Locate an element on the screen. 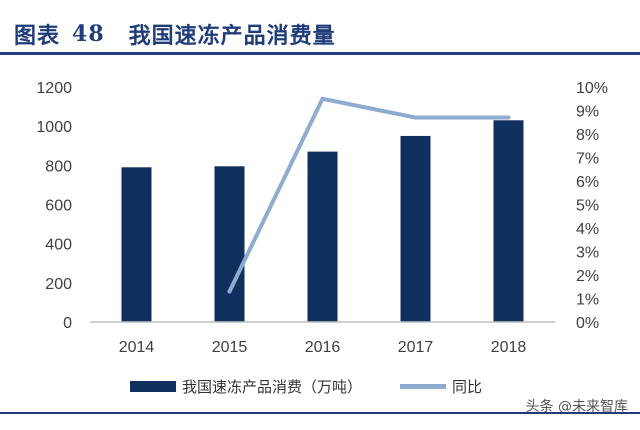  y-left-tick-label: 400 is located at coordinates (58, 245).